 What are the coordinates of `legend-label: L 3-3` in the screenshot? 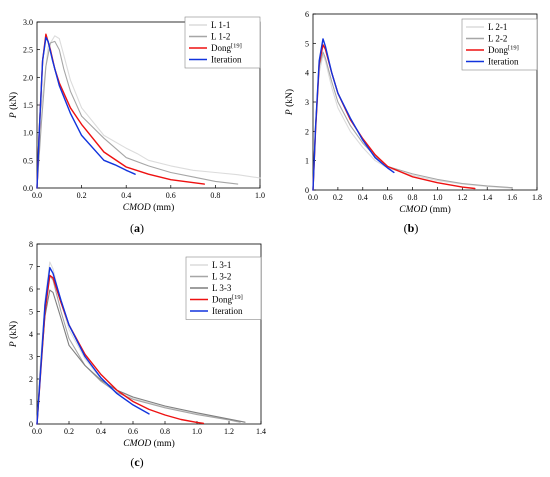 It's located at (222, 288).